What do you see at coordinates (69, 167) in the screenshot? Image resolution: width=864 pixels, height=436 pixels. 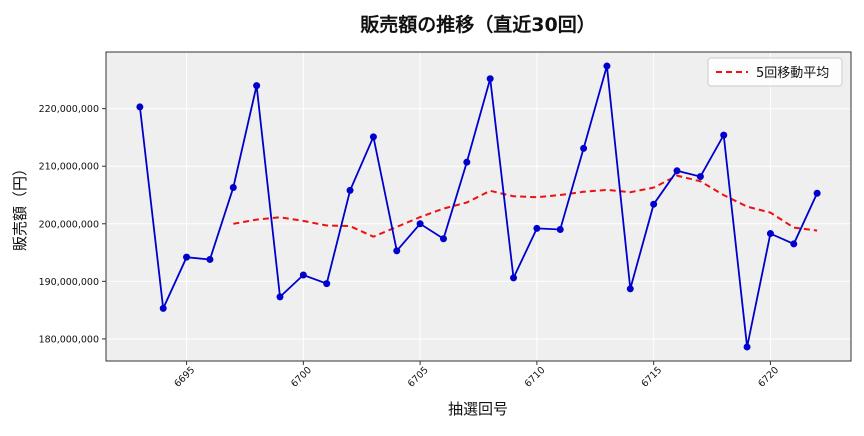 I see `y-tick-label: 210,000,000` at bounding box center [69, 167].